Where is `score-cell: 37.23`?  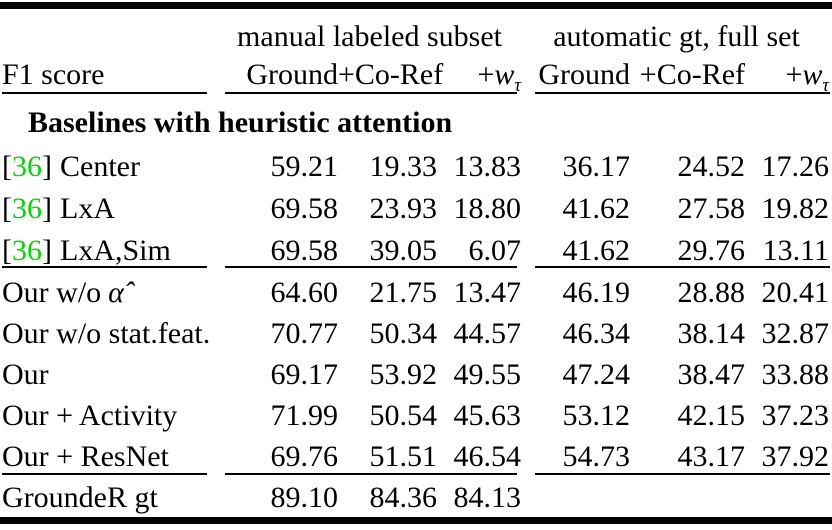
score-cell: 37.23 is located at coordinates (795, 415).